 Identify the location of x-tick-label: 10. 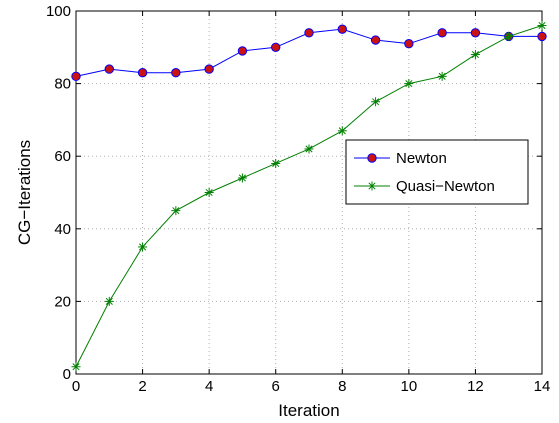
(409, 386).